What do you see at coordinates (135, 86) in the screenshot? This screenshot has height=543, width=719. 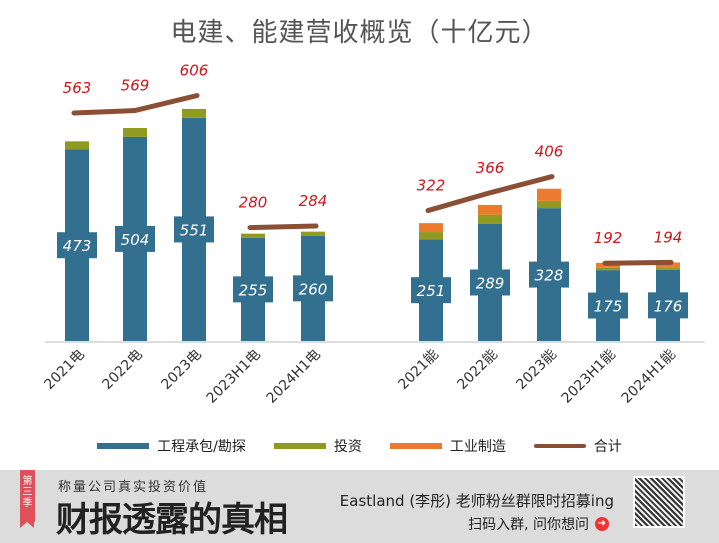 I see `total-label: 569` at bounding box center [135, 86].